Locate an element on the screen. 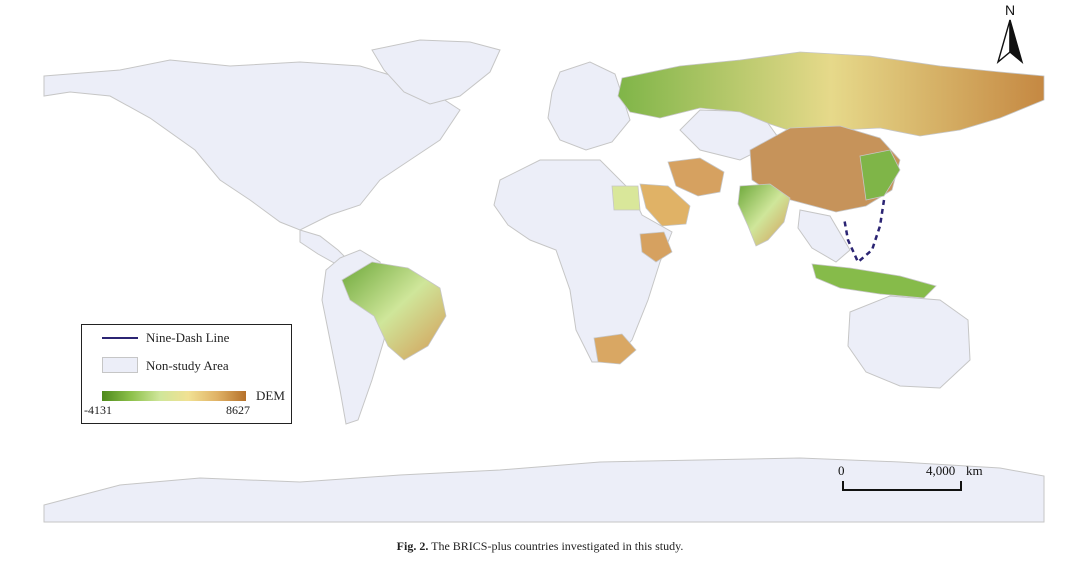  dem-min-value: -4131 is located at coordinates (98, 410).